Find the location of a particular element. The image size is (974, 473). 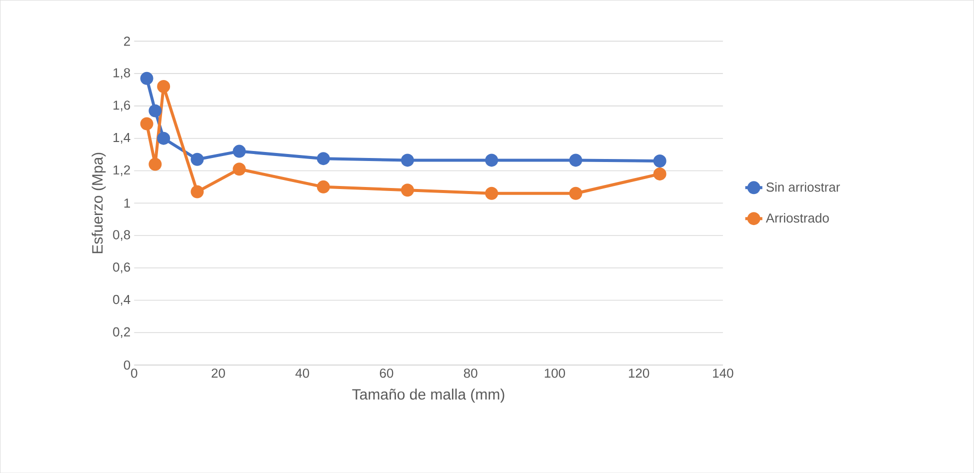

x-tick-label: 20 is located at coordinates (218, 373).